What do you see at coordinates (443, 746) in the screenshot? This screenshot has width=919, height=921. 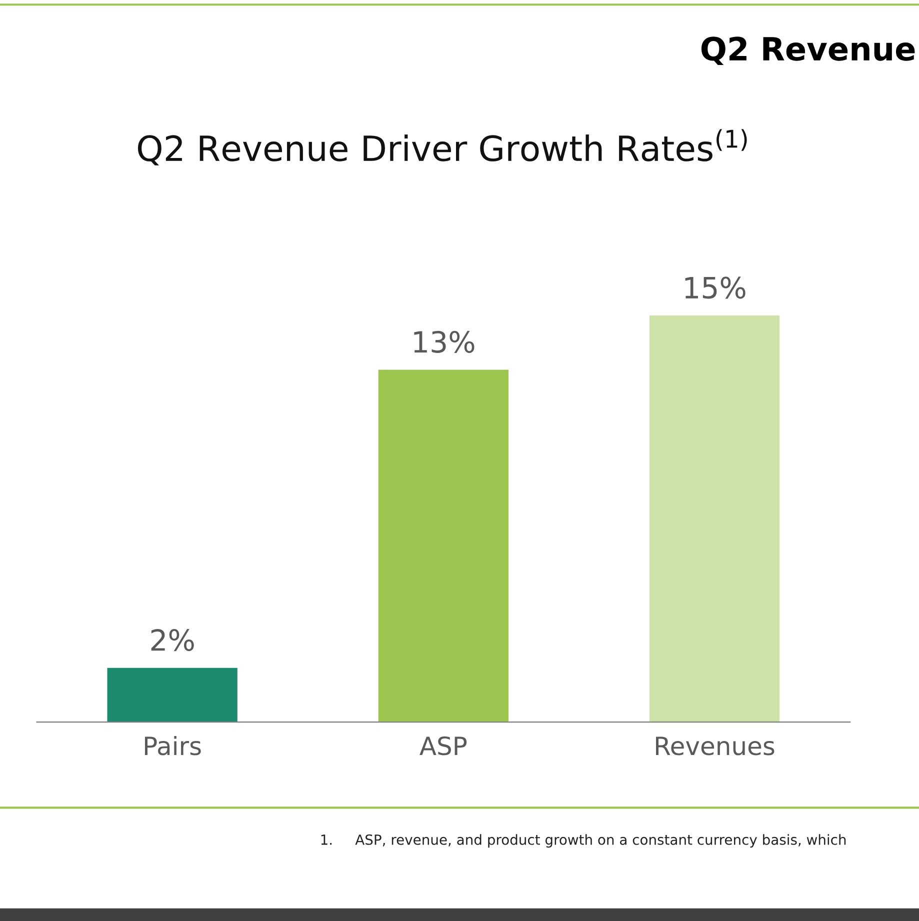 I see `x-tick-label: ASP` at bounding box center [443, 746].